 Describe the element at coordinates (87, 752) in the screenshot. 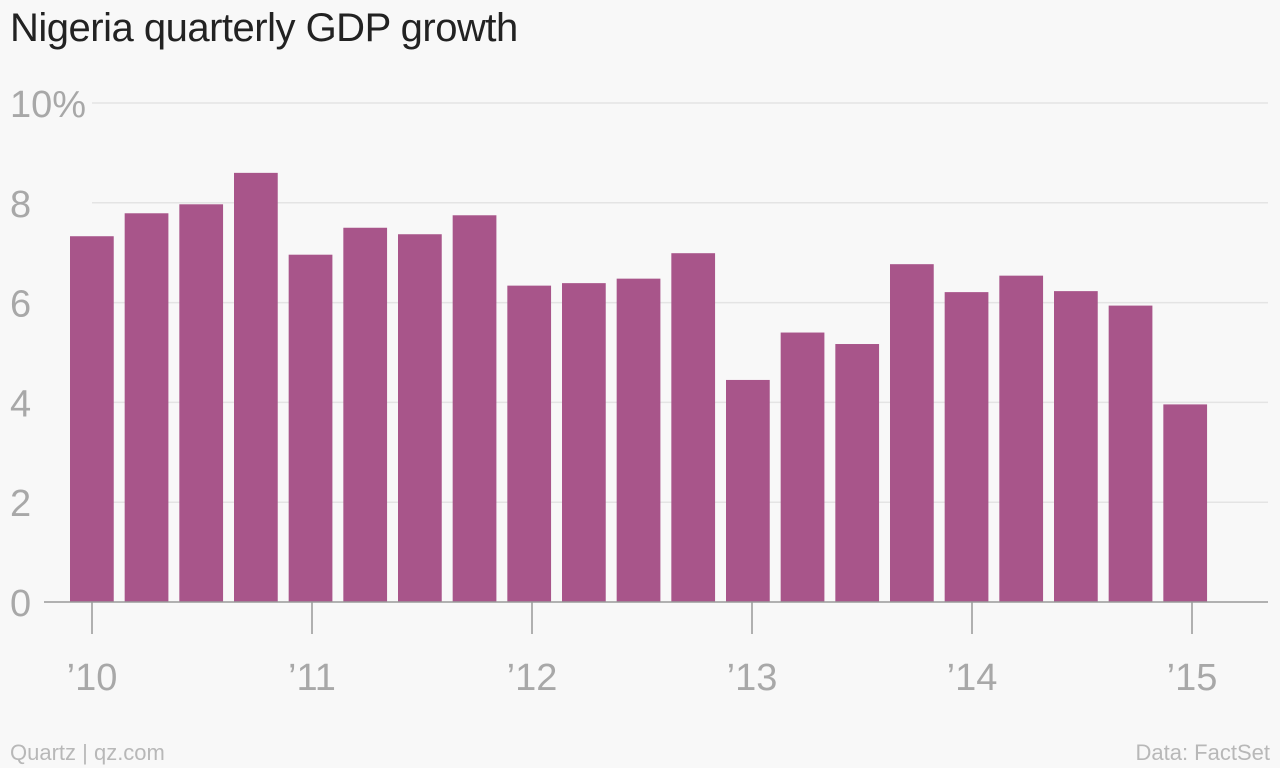

I see `footer-source-left: Quartz | qz.com` at that location.